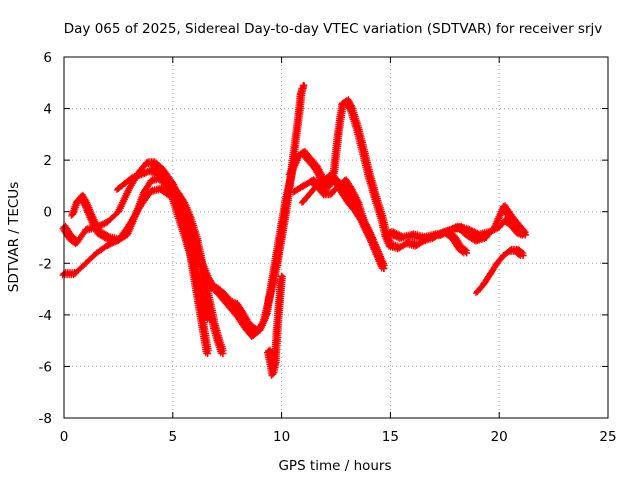  I want to click on x-tick-label: 10, so click(281, 437).